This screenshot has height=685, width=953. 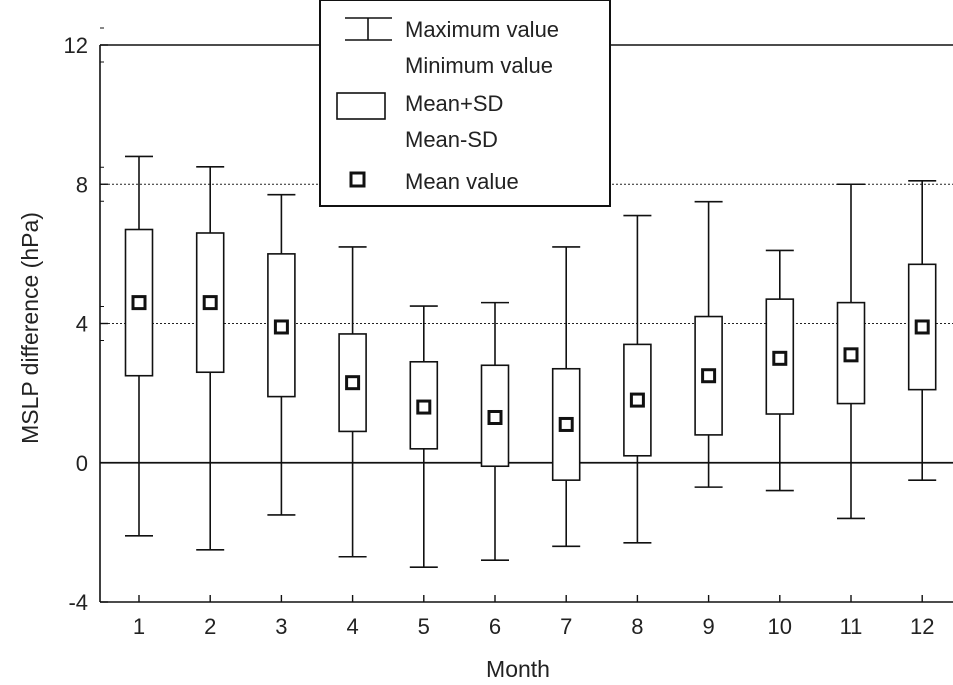 I want to click on y-tick-label: 4, so click(x=82, y=324).